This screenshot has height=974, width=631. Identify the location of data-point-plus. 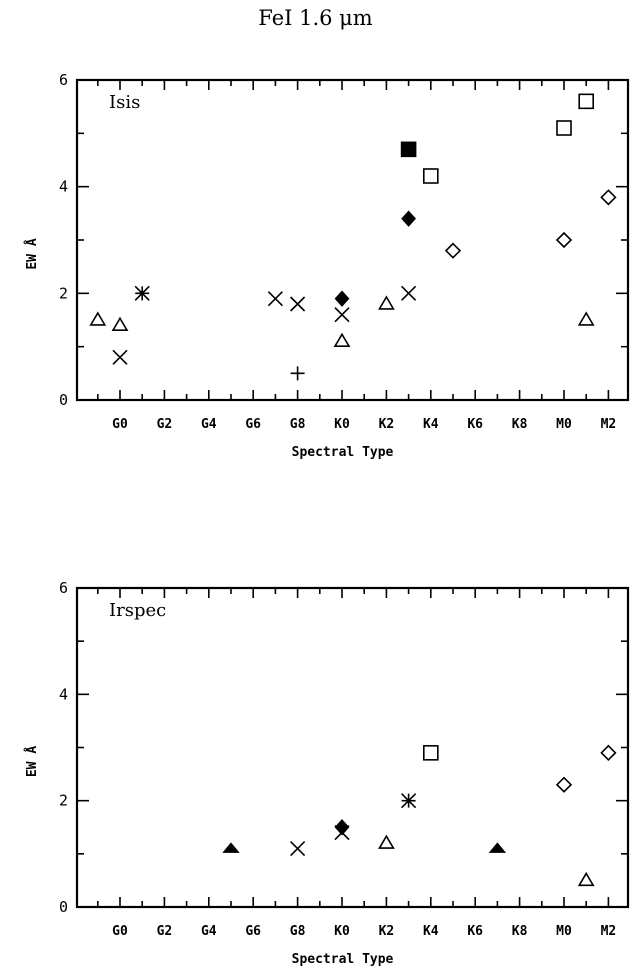
(297, 373).